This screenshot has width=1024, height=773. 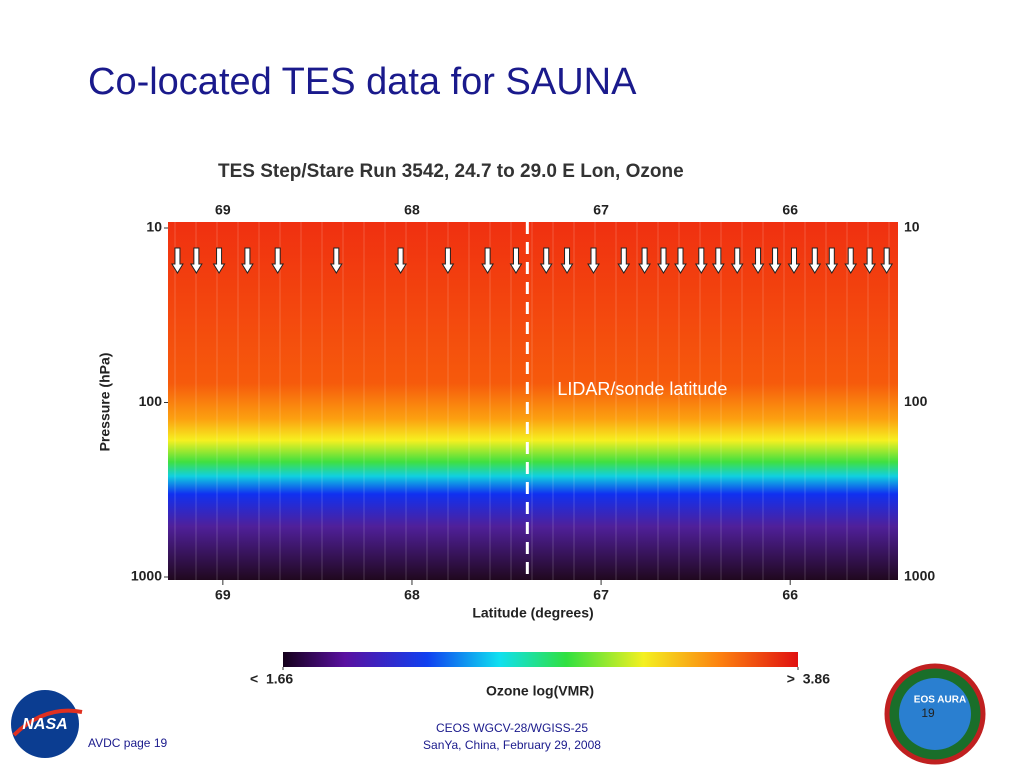 What do you see at coordinates (127, 743) in the screenshot?
I see `footer-left: AVDC page 19` at bounding box center [127, 743].